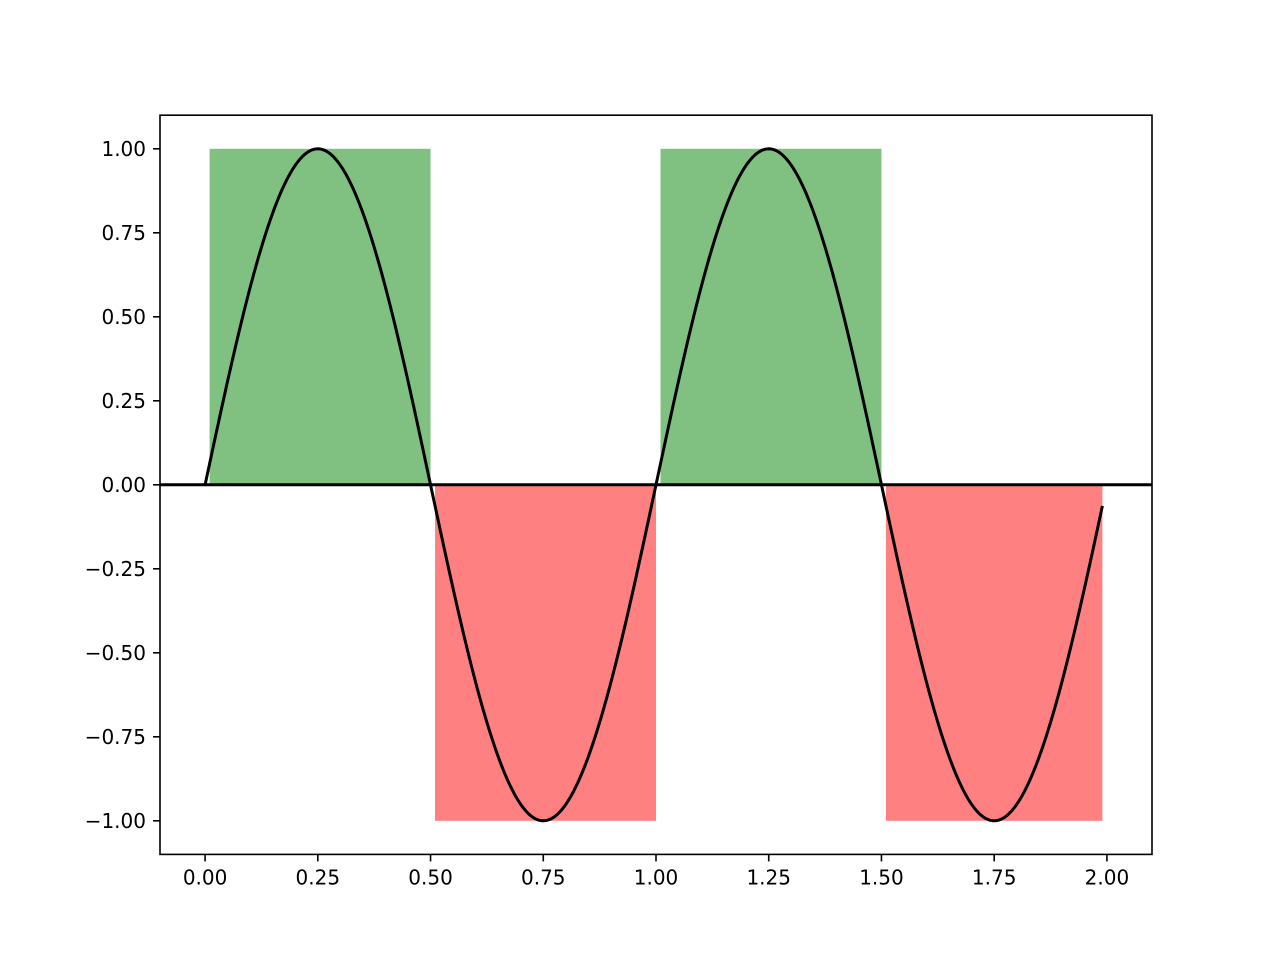  Describe the element at coordinates (543, 877) in the screenshot. I see `x-tick-label: 0.75` at that location.